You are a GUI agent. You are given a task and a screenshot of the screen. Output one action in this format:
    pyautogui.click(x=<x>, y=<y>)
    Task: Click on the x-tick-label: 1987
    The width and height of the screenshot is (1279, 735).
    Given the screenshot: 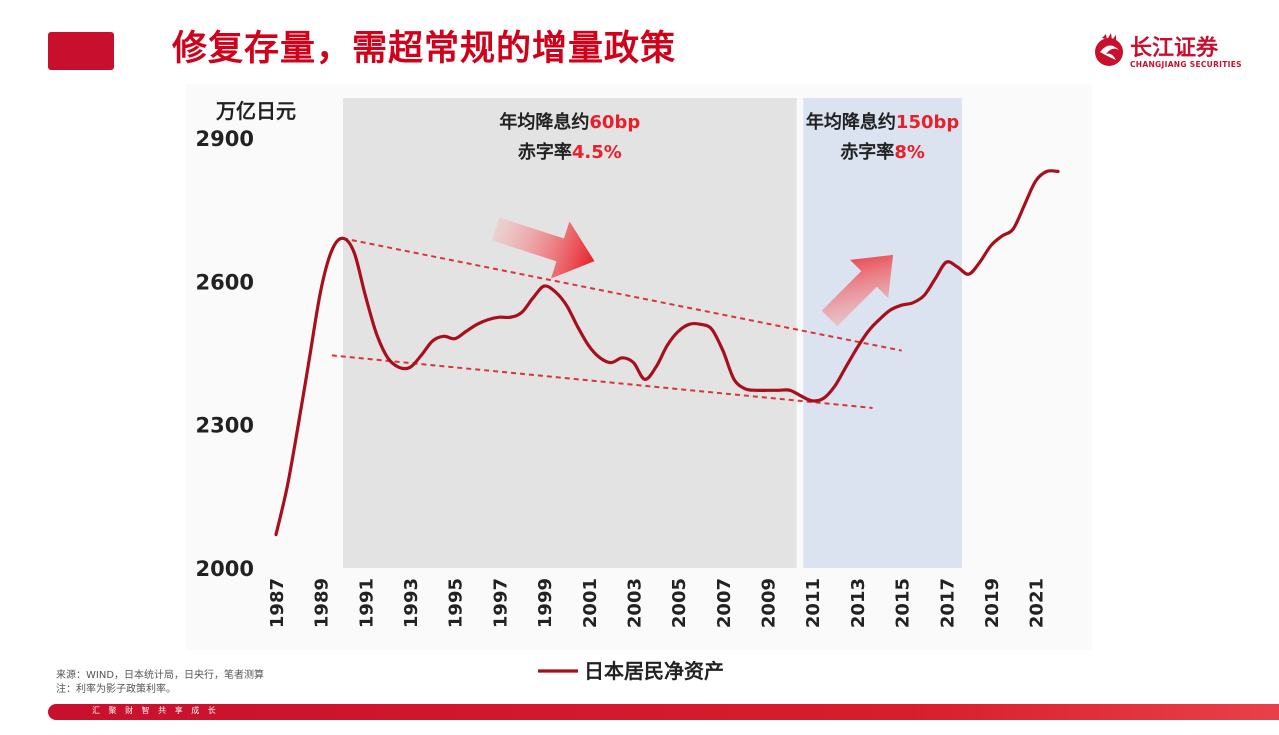 What is the action you would take?
    pyautogui.click(x=277, y=603)
    